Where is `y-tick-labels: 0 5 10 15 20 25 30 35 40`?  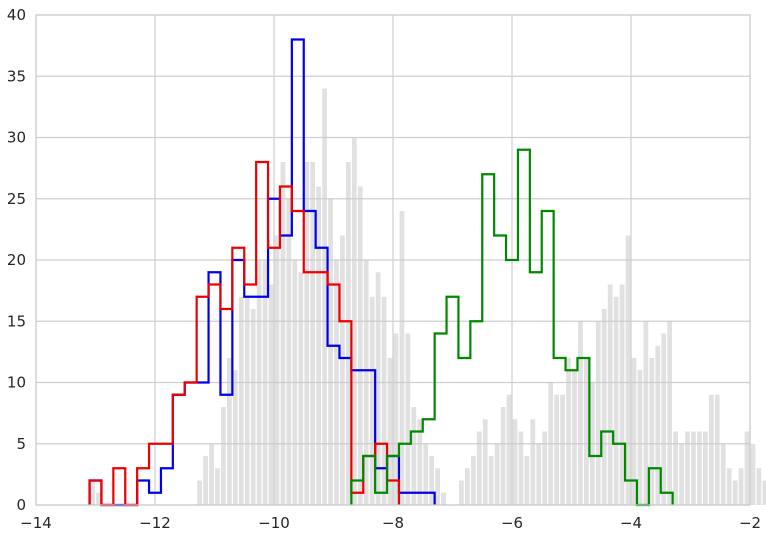
y-tick-labels: 0 5 10 15 20 25 30 35 40 is located at coordinates (16, 260).